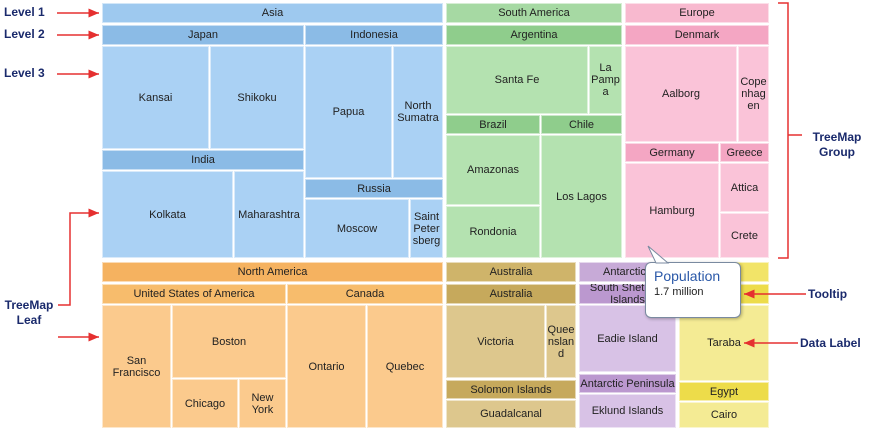  I want to click on annotation: Tooltip, so click(828, 294).